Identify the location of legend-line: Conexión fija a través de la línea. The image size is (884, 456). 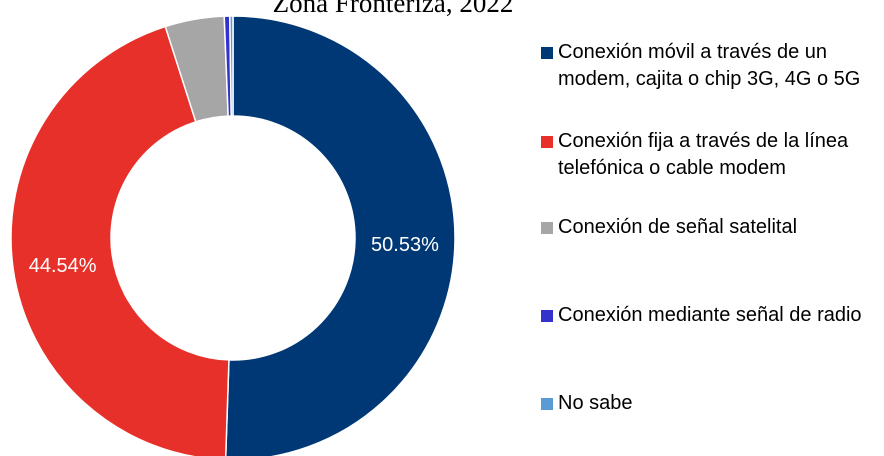
(703, 141).